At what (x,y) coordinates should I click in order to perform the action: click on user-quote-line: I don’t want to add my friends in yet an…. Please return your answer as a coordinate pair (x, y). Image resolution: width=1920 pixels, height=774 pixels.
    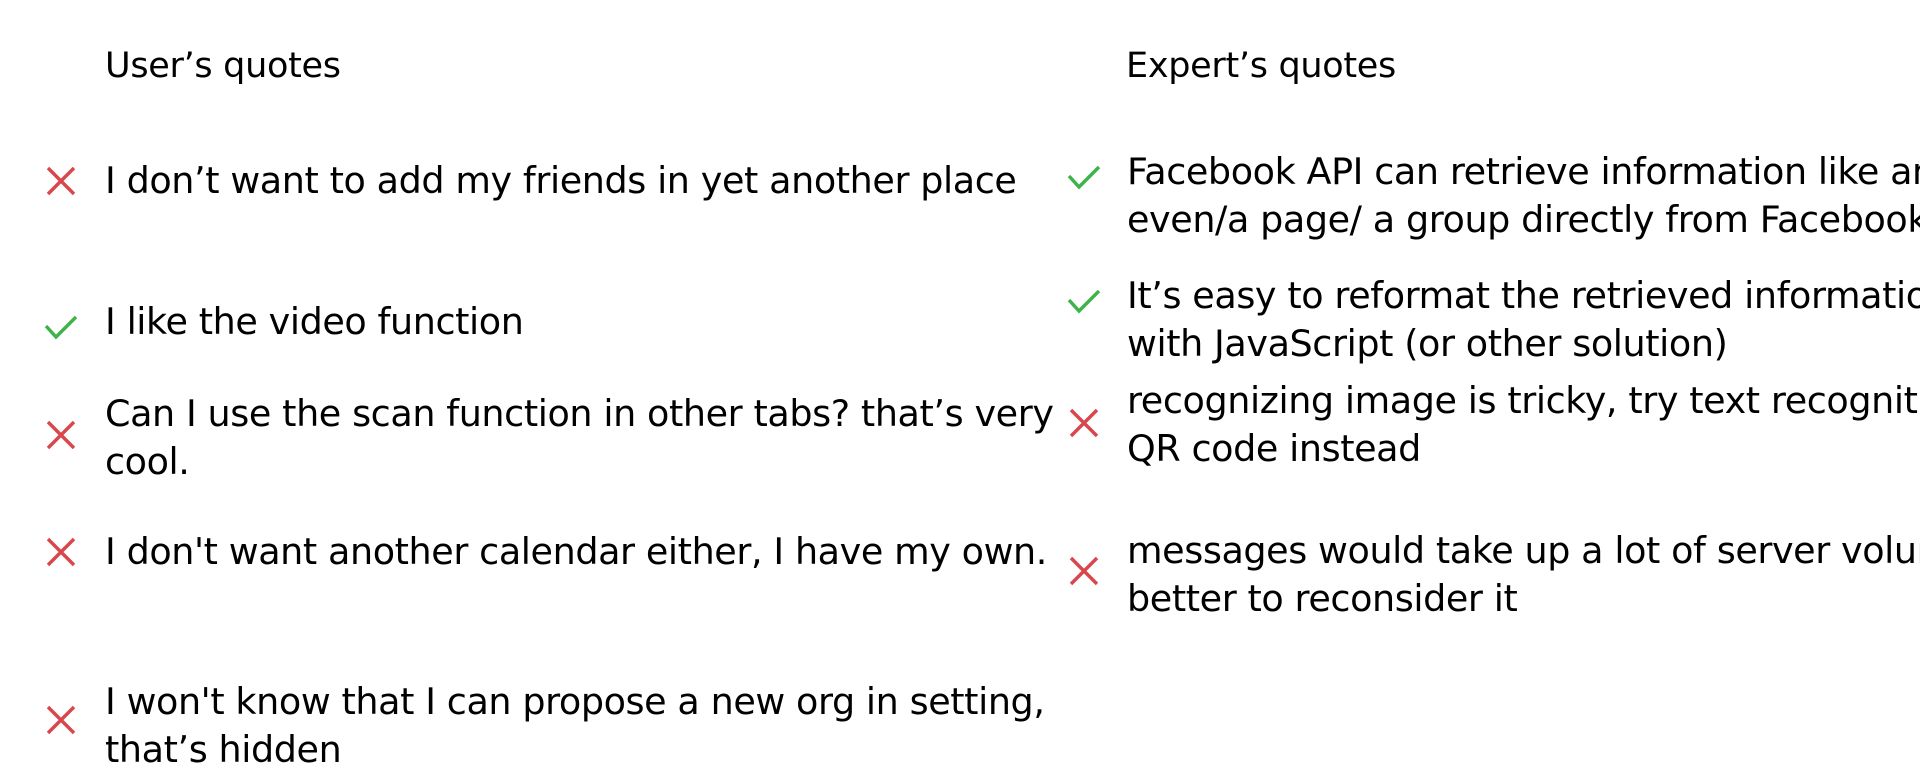
    Looking at the image, I should click on (561, 180).